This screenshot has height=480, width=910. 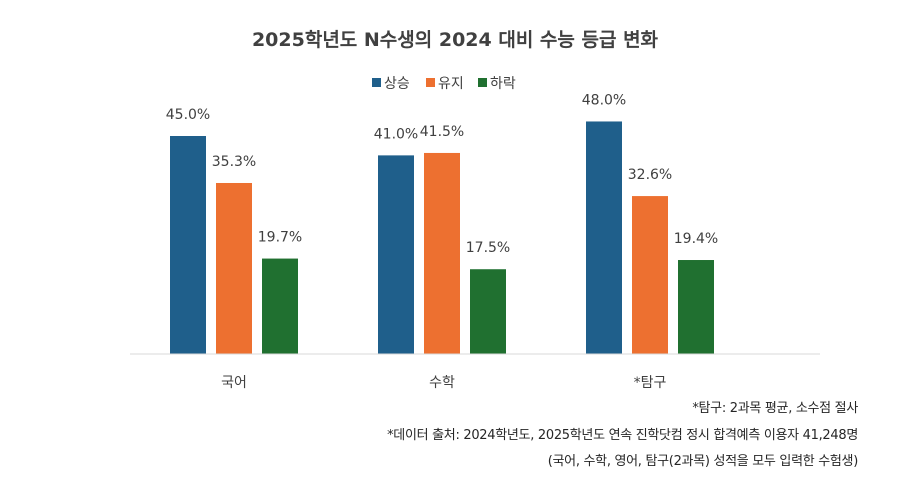 I want to click on bar-탐구-0, so click(x=604, y=237).